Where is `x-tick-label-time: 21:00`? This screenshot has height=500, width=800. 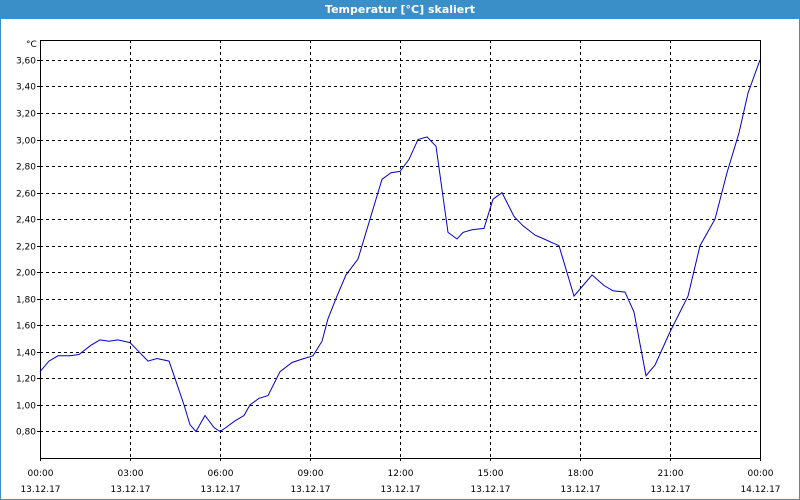 x-tick-label-time: 21:00 is located at coordinates (671, 474).